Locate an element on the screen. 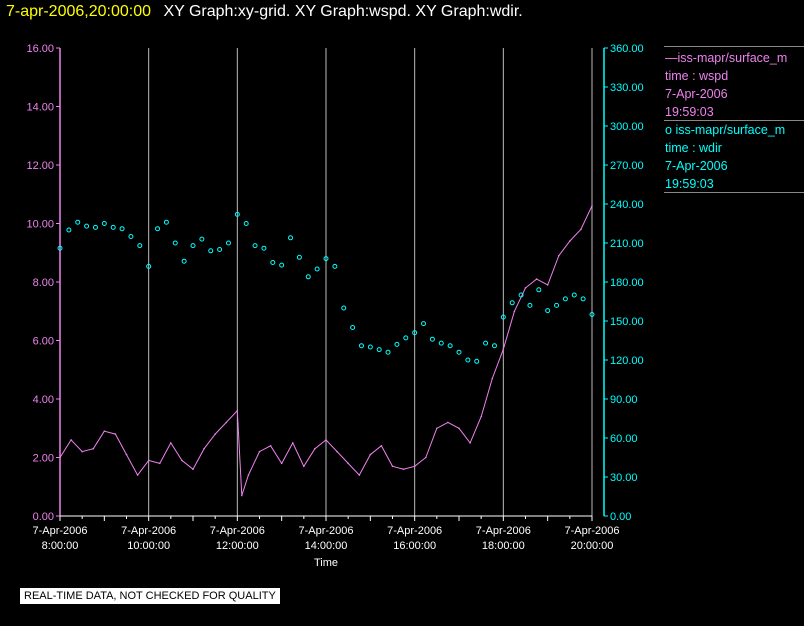 Image resolution: width=804 pixels, height=626 pixels. right-tick-label: 30.00 is located at coordinates (624, 478).